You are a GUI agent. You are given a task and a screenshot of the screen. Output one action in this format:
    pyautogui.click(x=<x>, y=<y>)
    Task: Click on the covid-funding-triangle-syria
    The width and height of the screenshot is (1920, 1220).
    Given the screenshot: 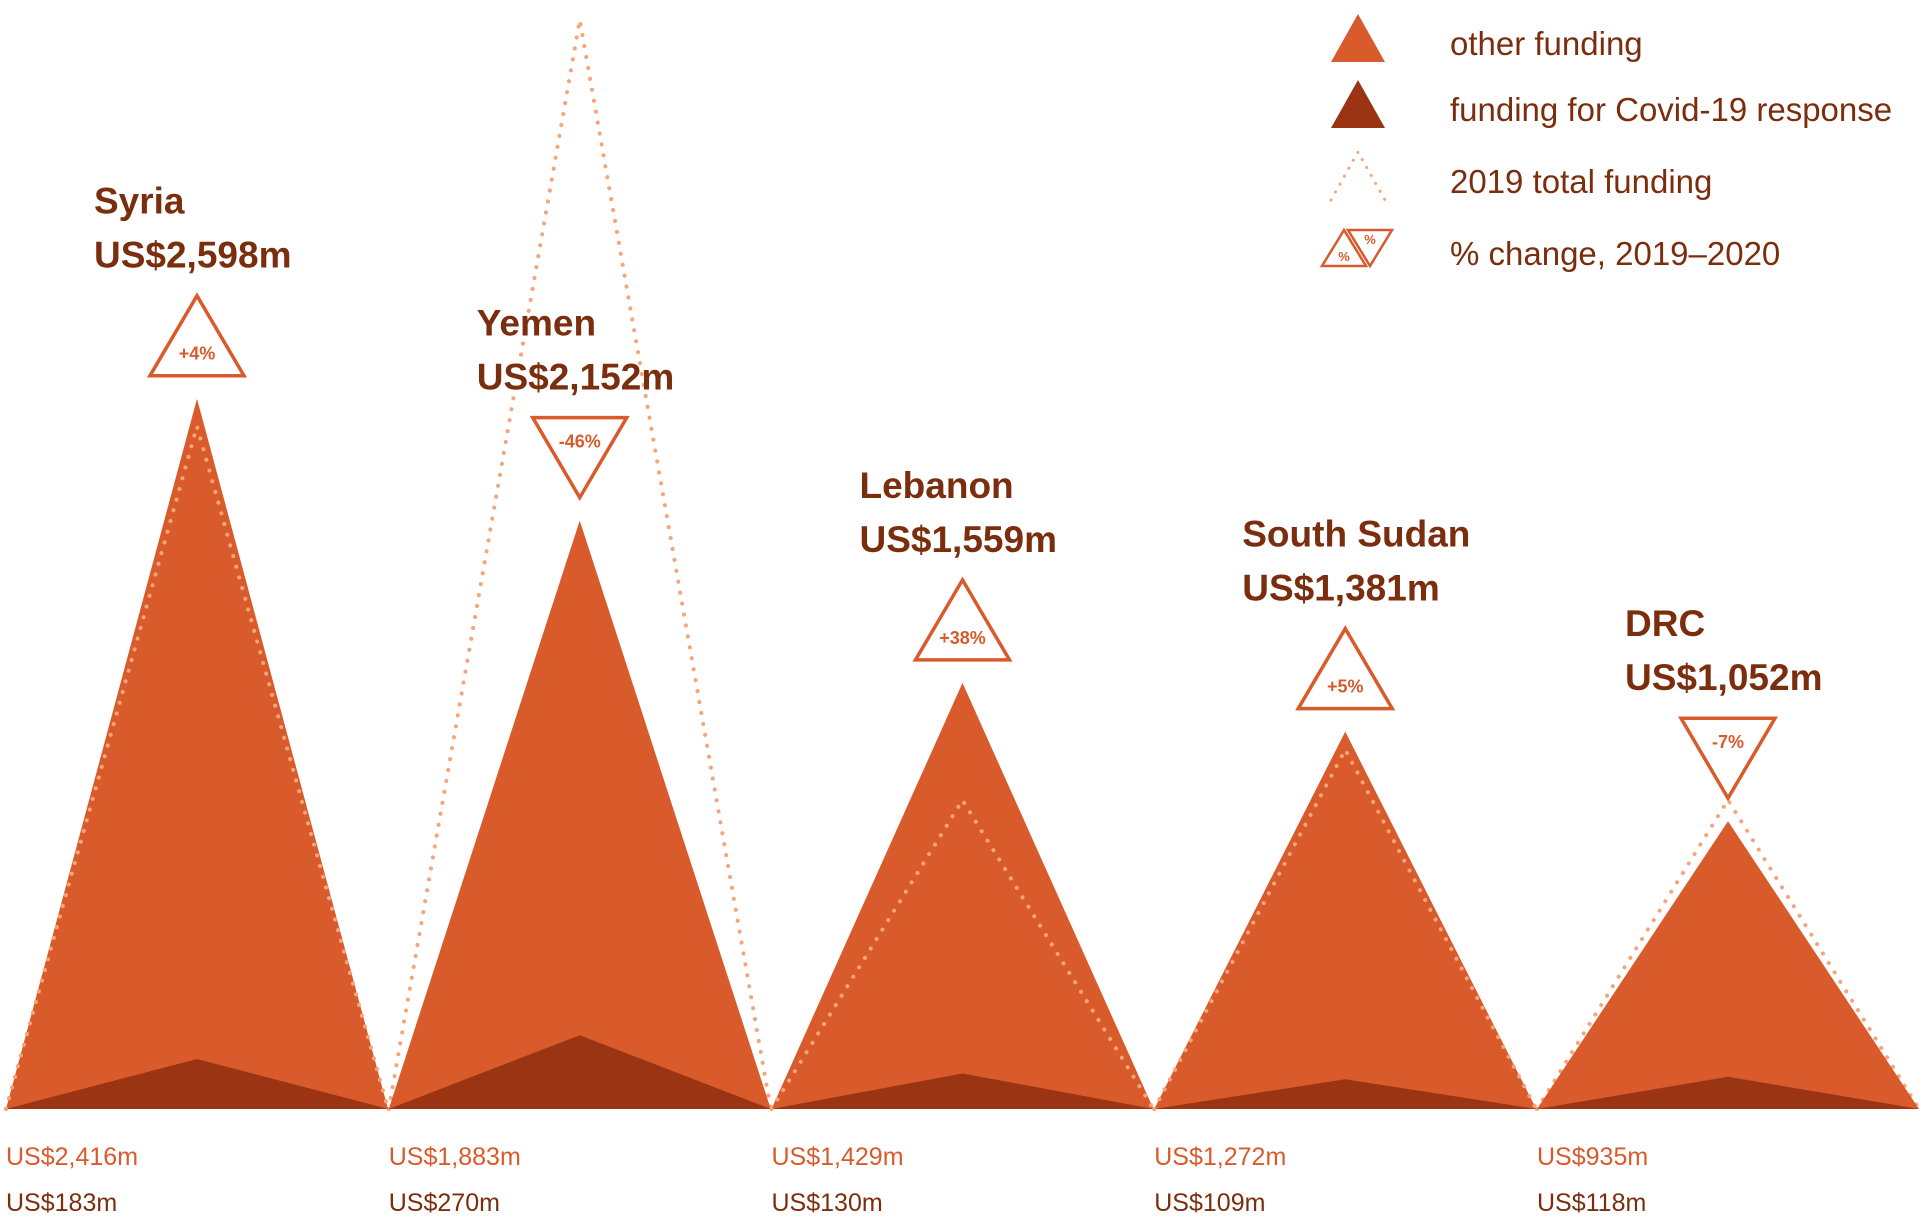 What is the action you would take?
    pyautogui.click(x=197, y=1083)
    